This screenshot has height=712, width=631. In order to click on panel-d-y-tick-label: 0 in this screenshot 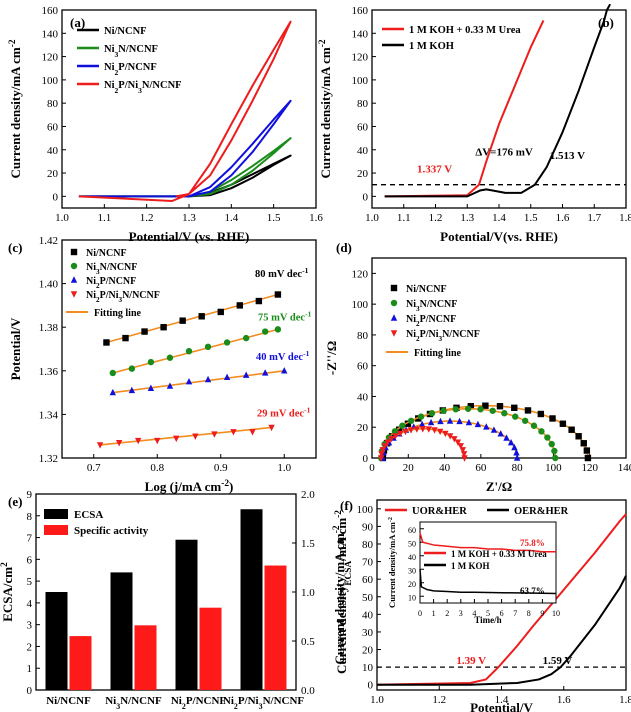, I will do `click(366, 459)`.